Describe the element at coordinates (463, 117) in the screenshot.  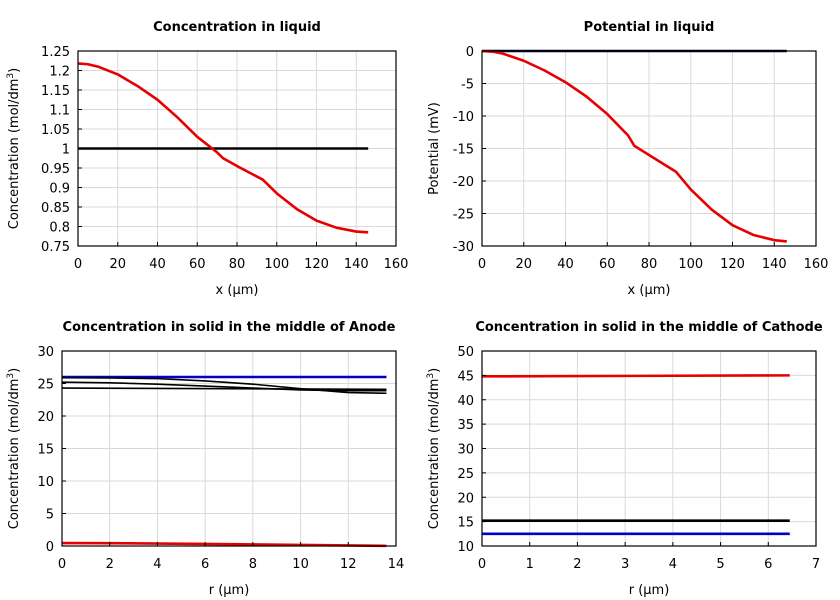
I see `y-tick-label: -10` at that location.